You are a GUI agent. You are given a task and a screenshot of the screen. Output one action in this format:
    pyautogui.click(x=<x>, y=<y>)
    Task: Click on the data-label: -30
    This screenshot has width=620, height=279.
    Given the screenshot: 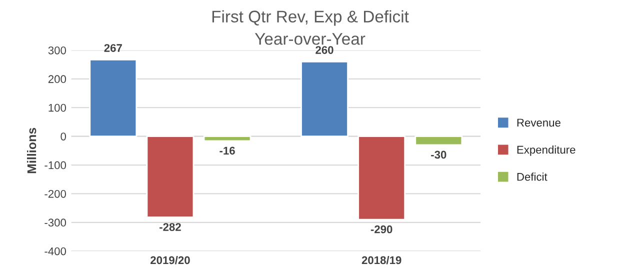 What is the action you would take?
    pyautogui.click(x=438, y=154)
    